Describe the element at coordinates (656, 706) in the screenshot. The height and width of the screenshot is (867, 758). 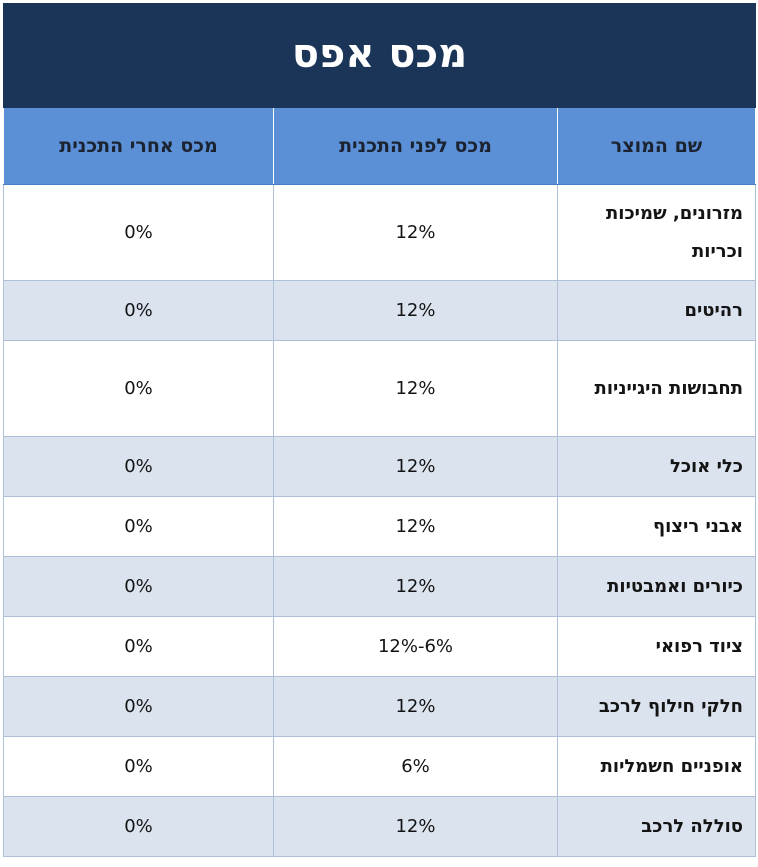
I see `product-name-cell: חלקי חילוף לרכב` at that location.